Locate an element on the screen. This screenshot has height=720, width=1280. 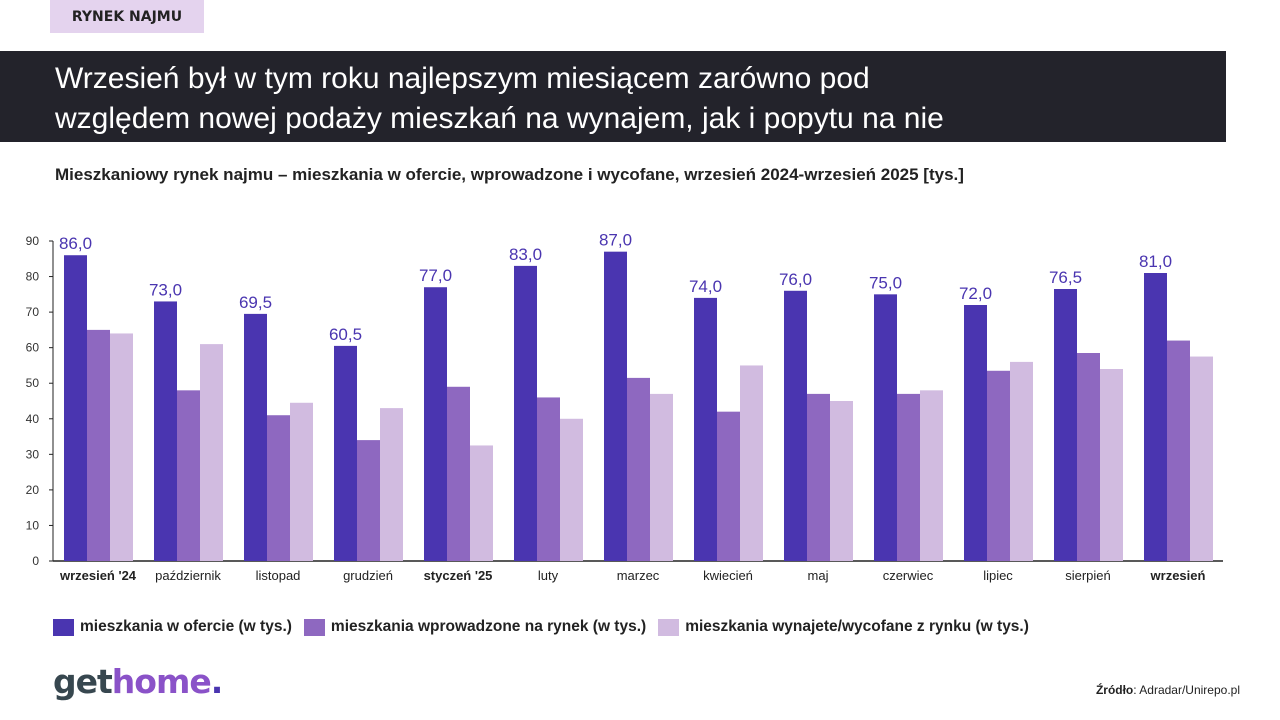
x-tick-label: maj is located at coordinates (818, 575).